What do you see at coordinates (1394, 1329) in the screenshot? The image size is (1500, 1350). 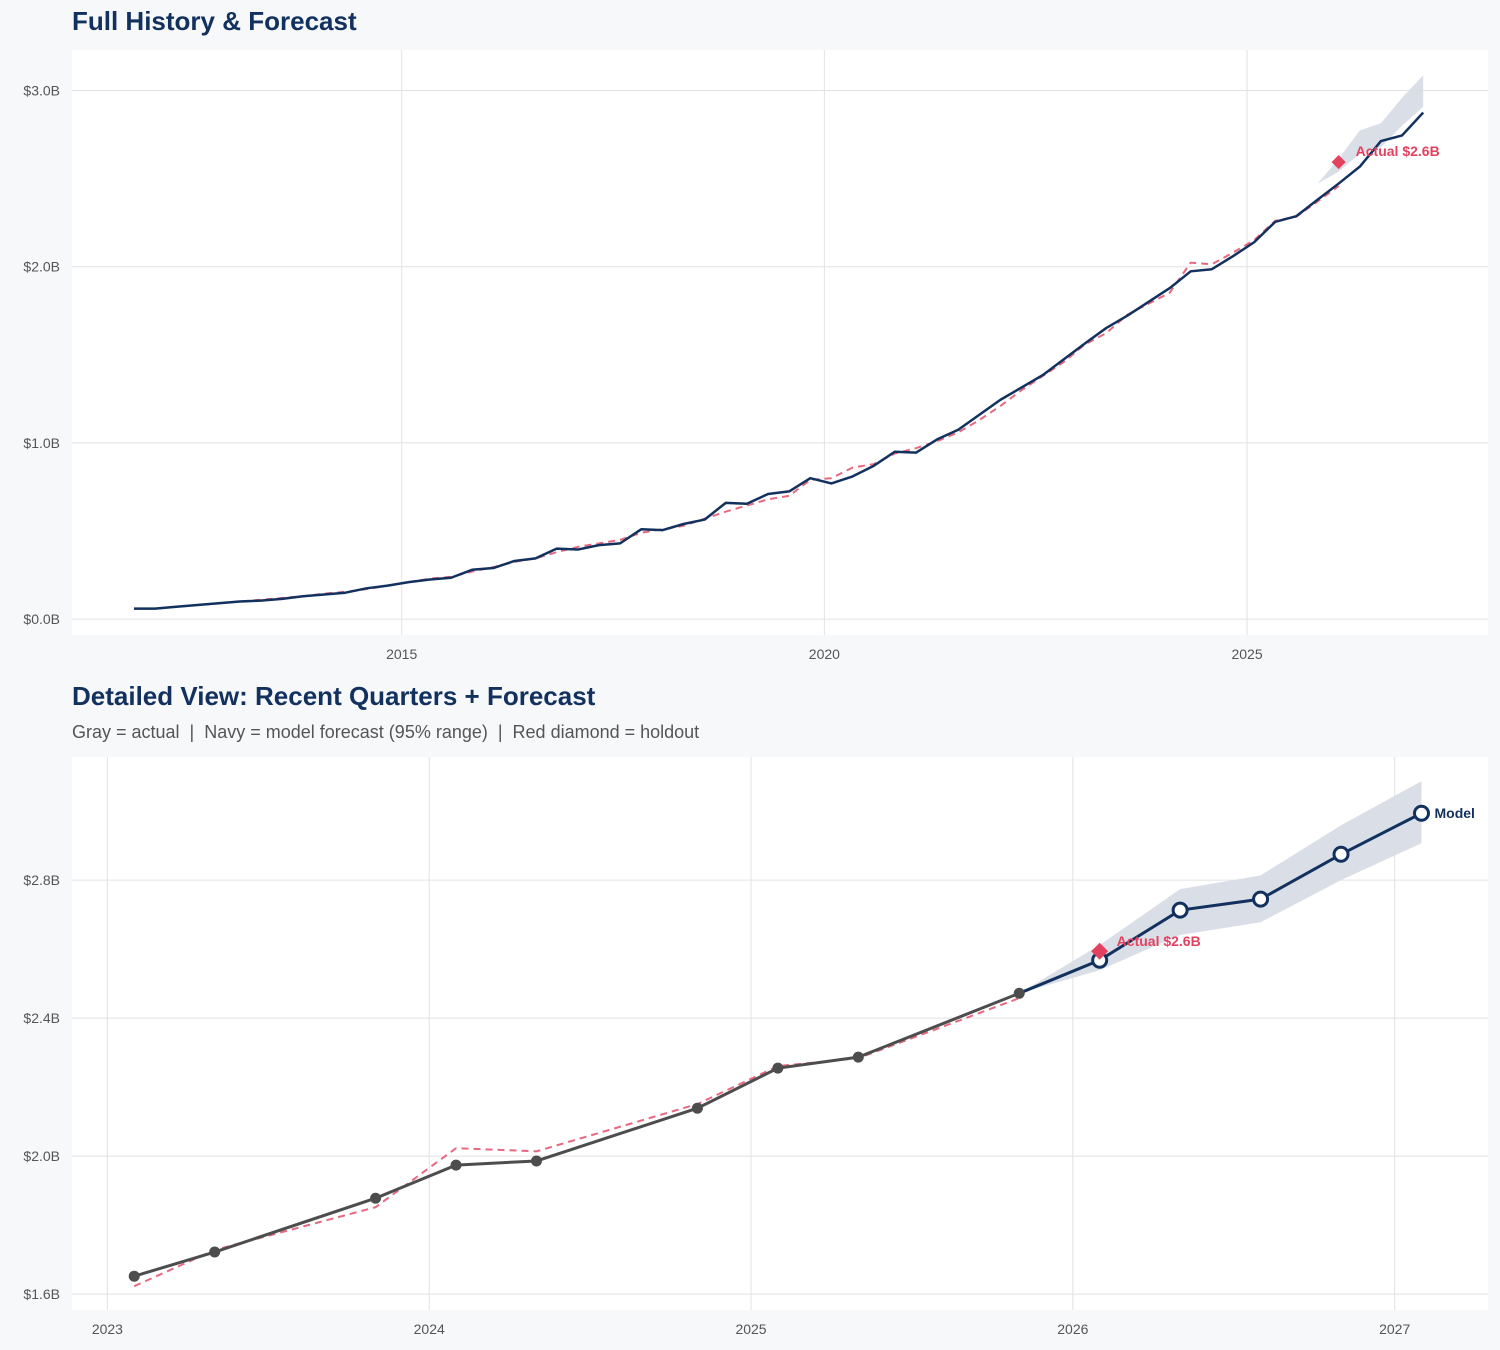 I see `x-tick-label: 2027` at bounding box center [1394, 1329].